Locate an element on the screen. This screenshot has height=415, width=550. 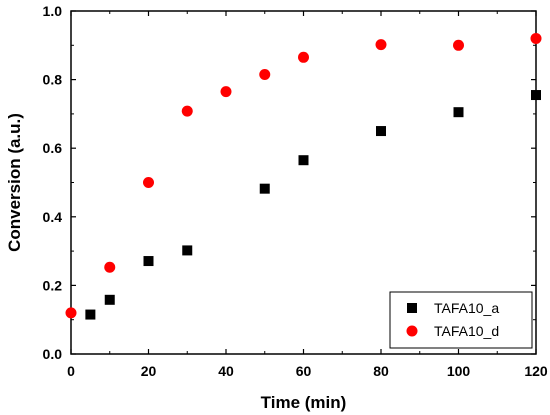
legend-label-TAFA10_a: TAFA10_a is located at coordinates (466, 308).